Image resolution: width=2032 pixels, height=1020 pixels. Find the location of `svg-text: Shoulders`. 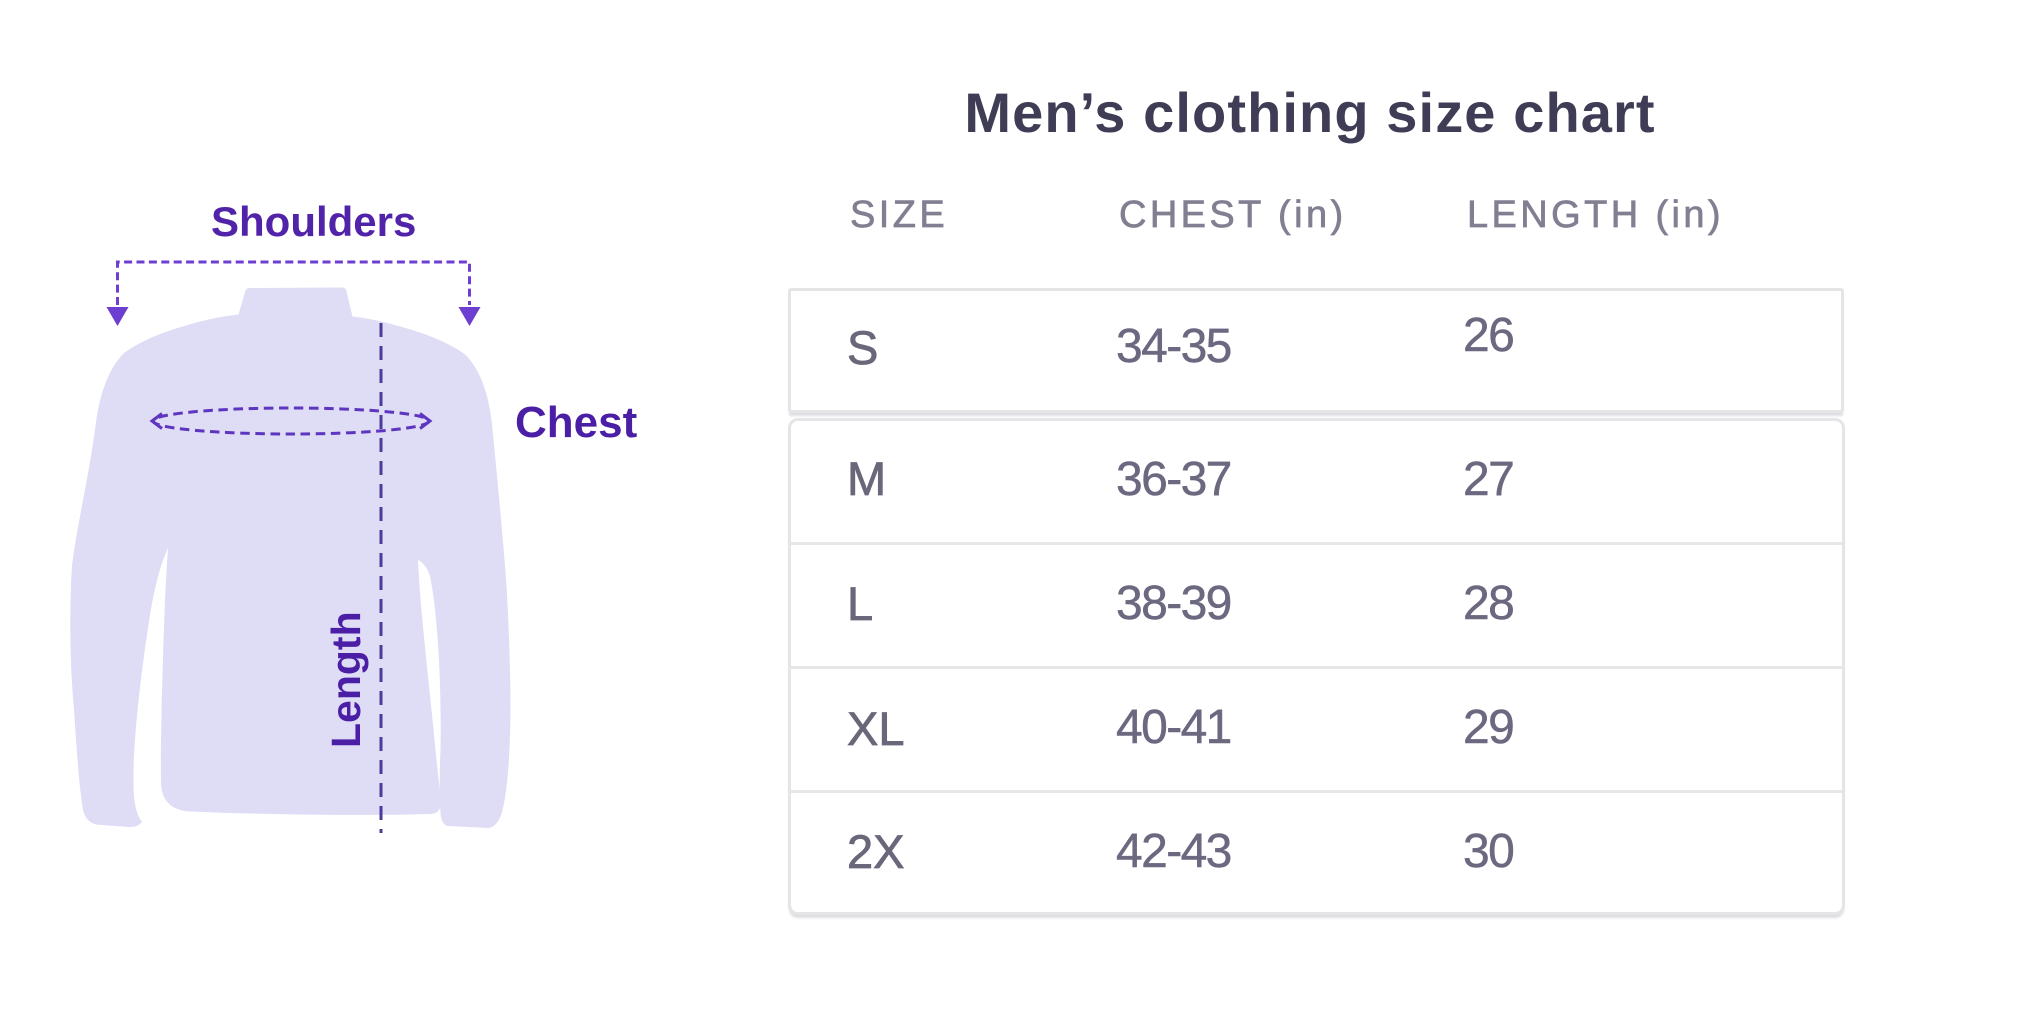

svg-text: Shoulders is located at coordinates (313, 221).